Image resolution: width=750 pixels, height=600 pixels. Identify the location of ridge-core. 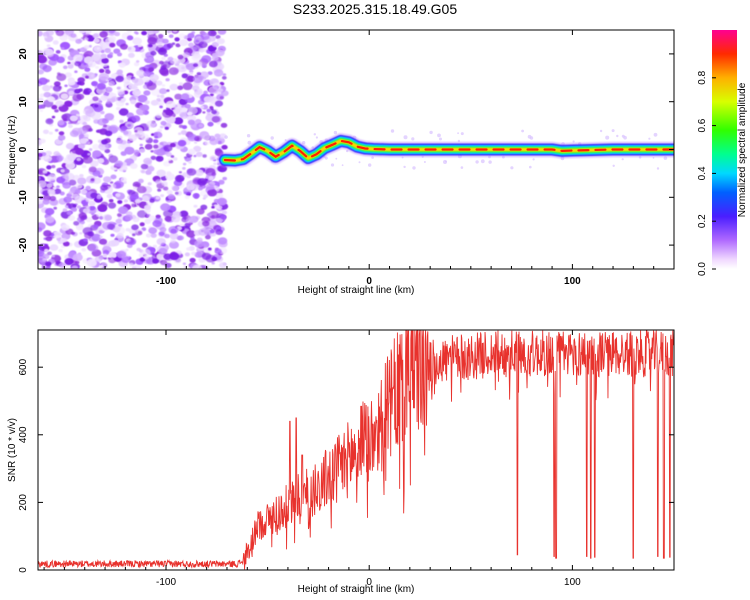
(448, 150).